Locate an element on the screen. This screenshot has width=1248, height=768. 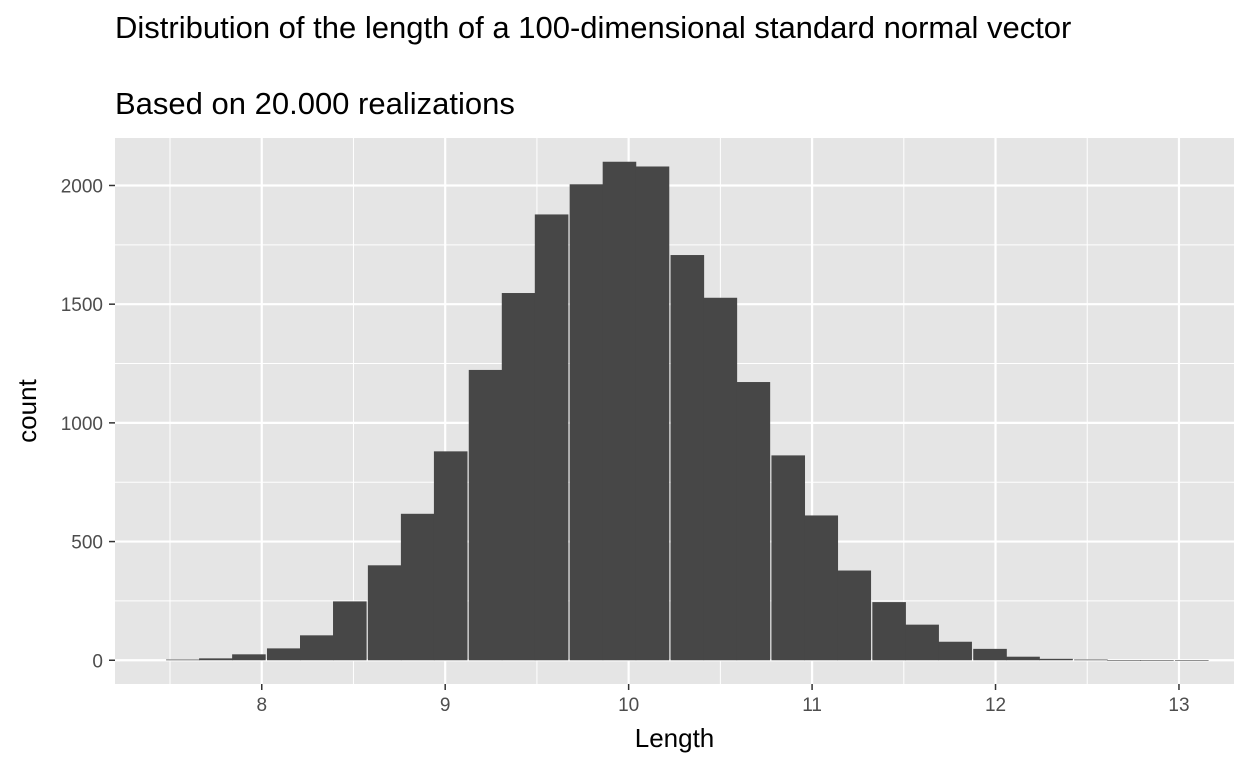
x-axis-title: Length is located at coordinates (675, 738).